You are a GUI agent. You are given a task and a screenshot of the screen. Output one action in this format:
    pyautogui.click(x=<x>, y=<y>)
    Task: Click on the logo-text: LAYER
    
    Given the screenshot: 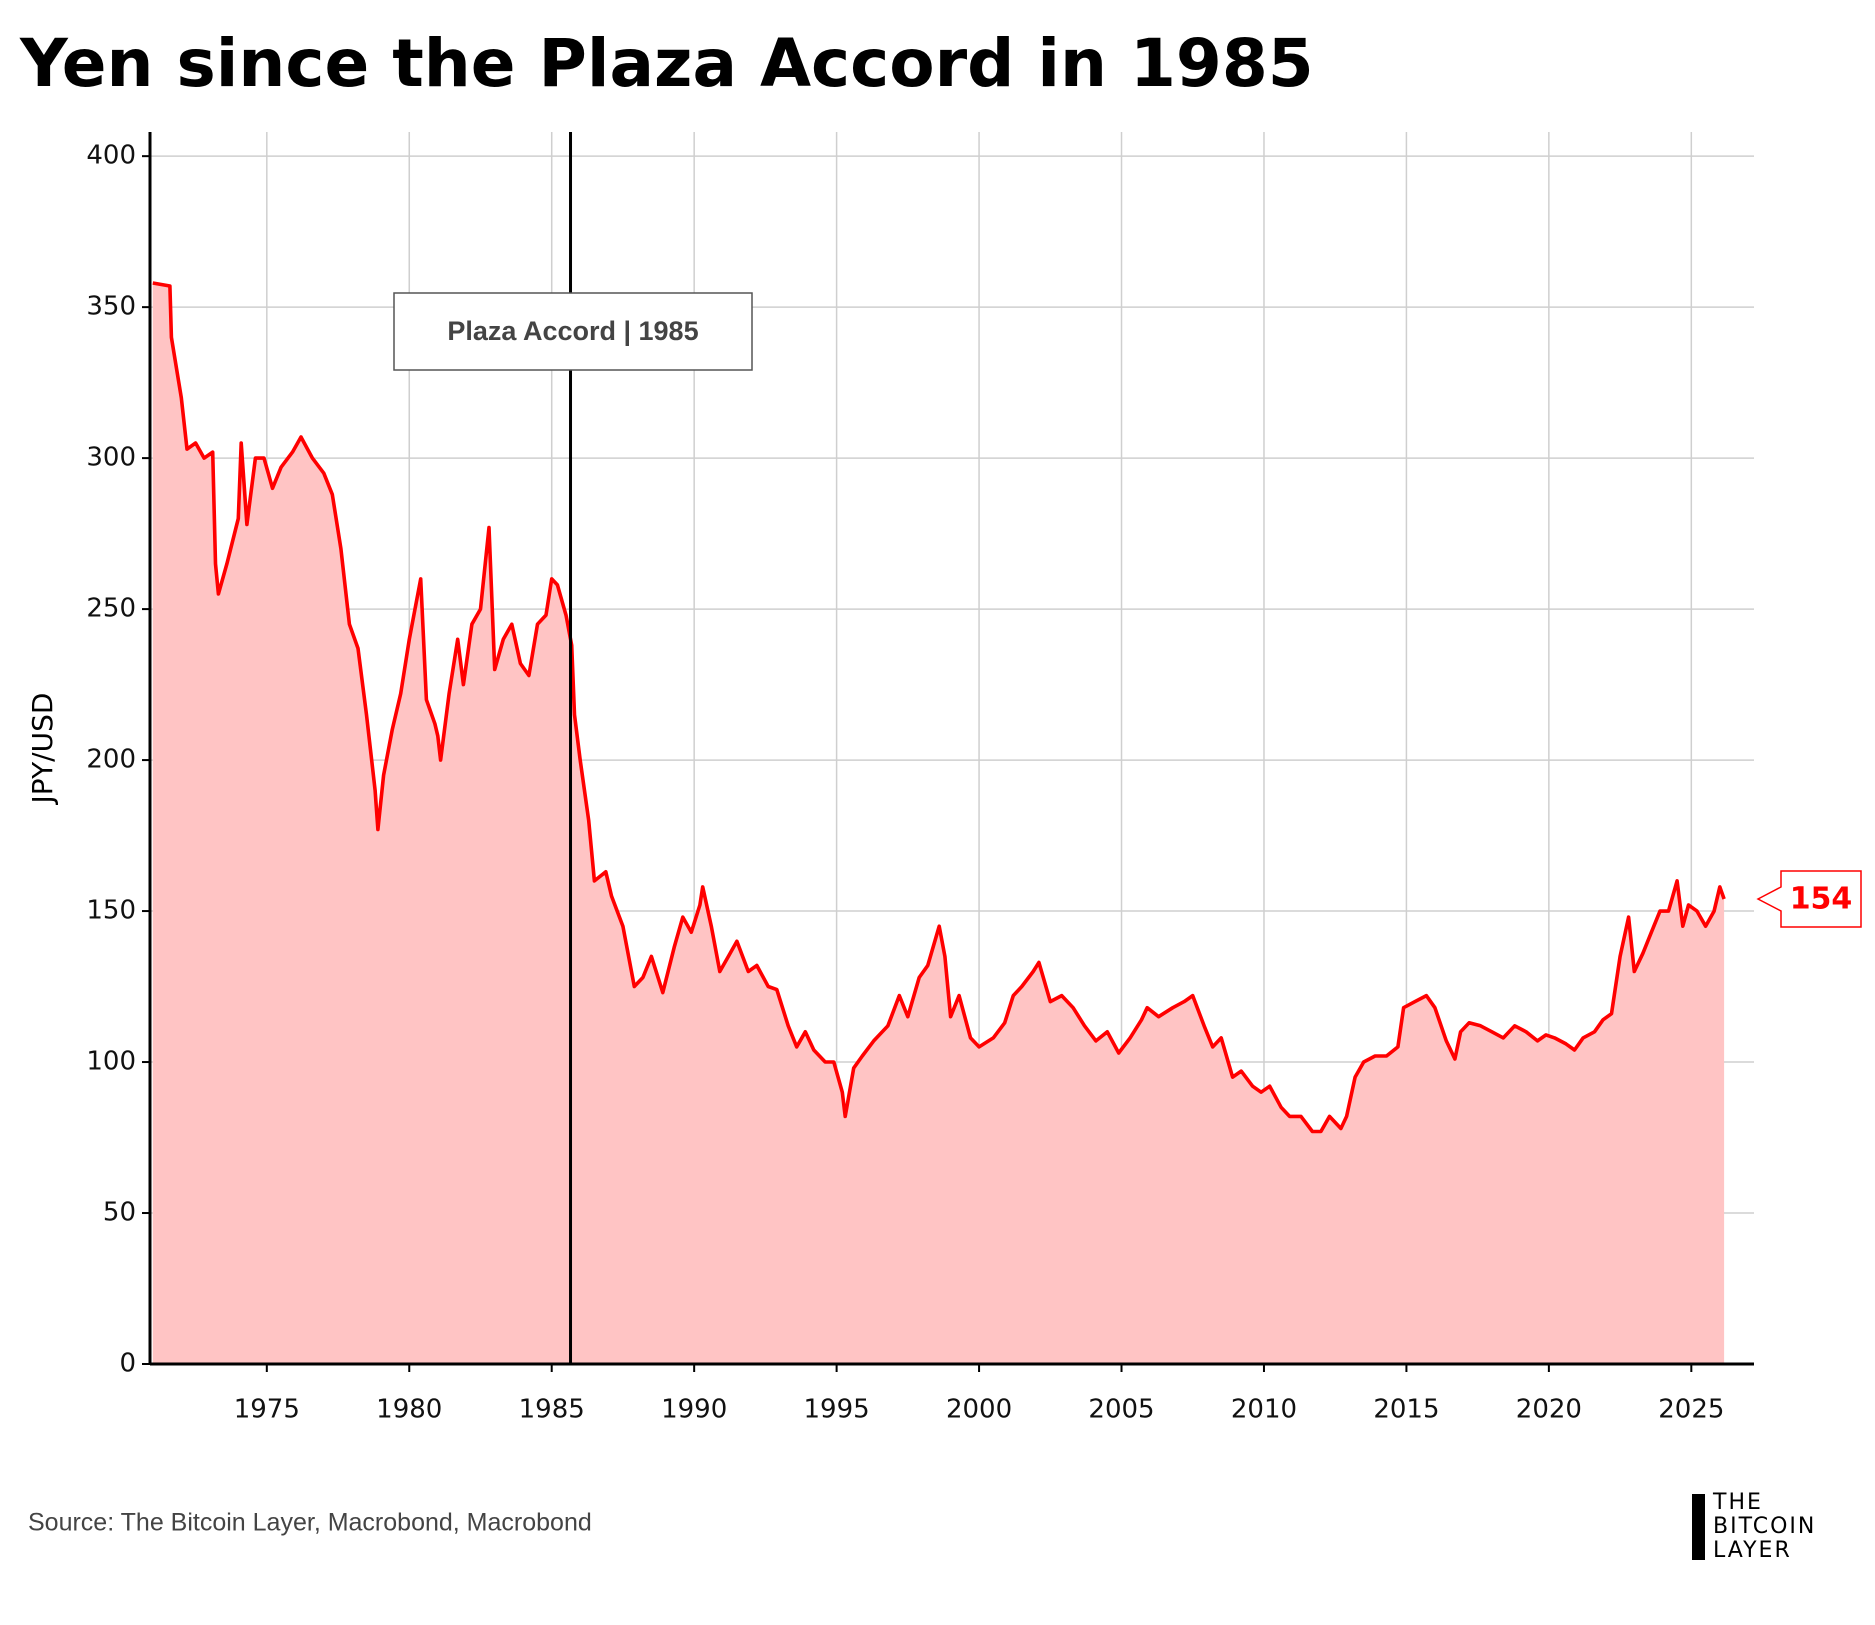 What is the action you would take?
    pyautogui.click(x=1752, y=1550)
    